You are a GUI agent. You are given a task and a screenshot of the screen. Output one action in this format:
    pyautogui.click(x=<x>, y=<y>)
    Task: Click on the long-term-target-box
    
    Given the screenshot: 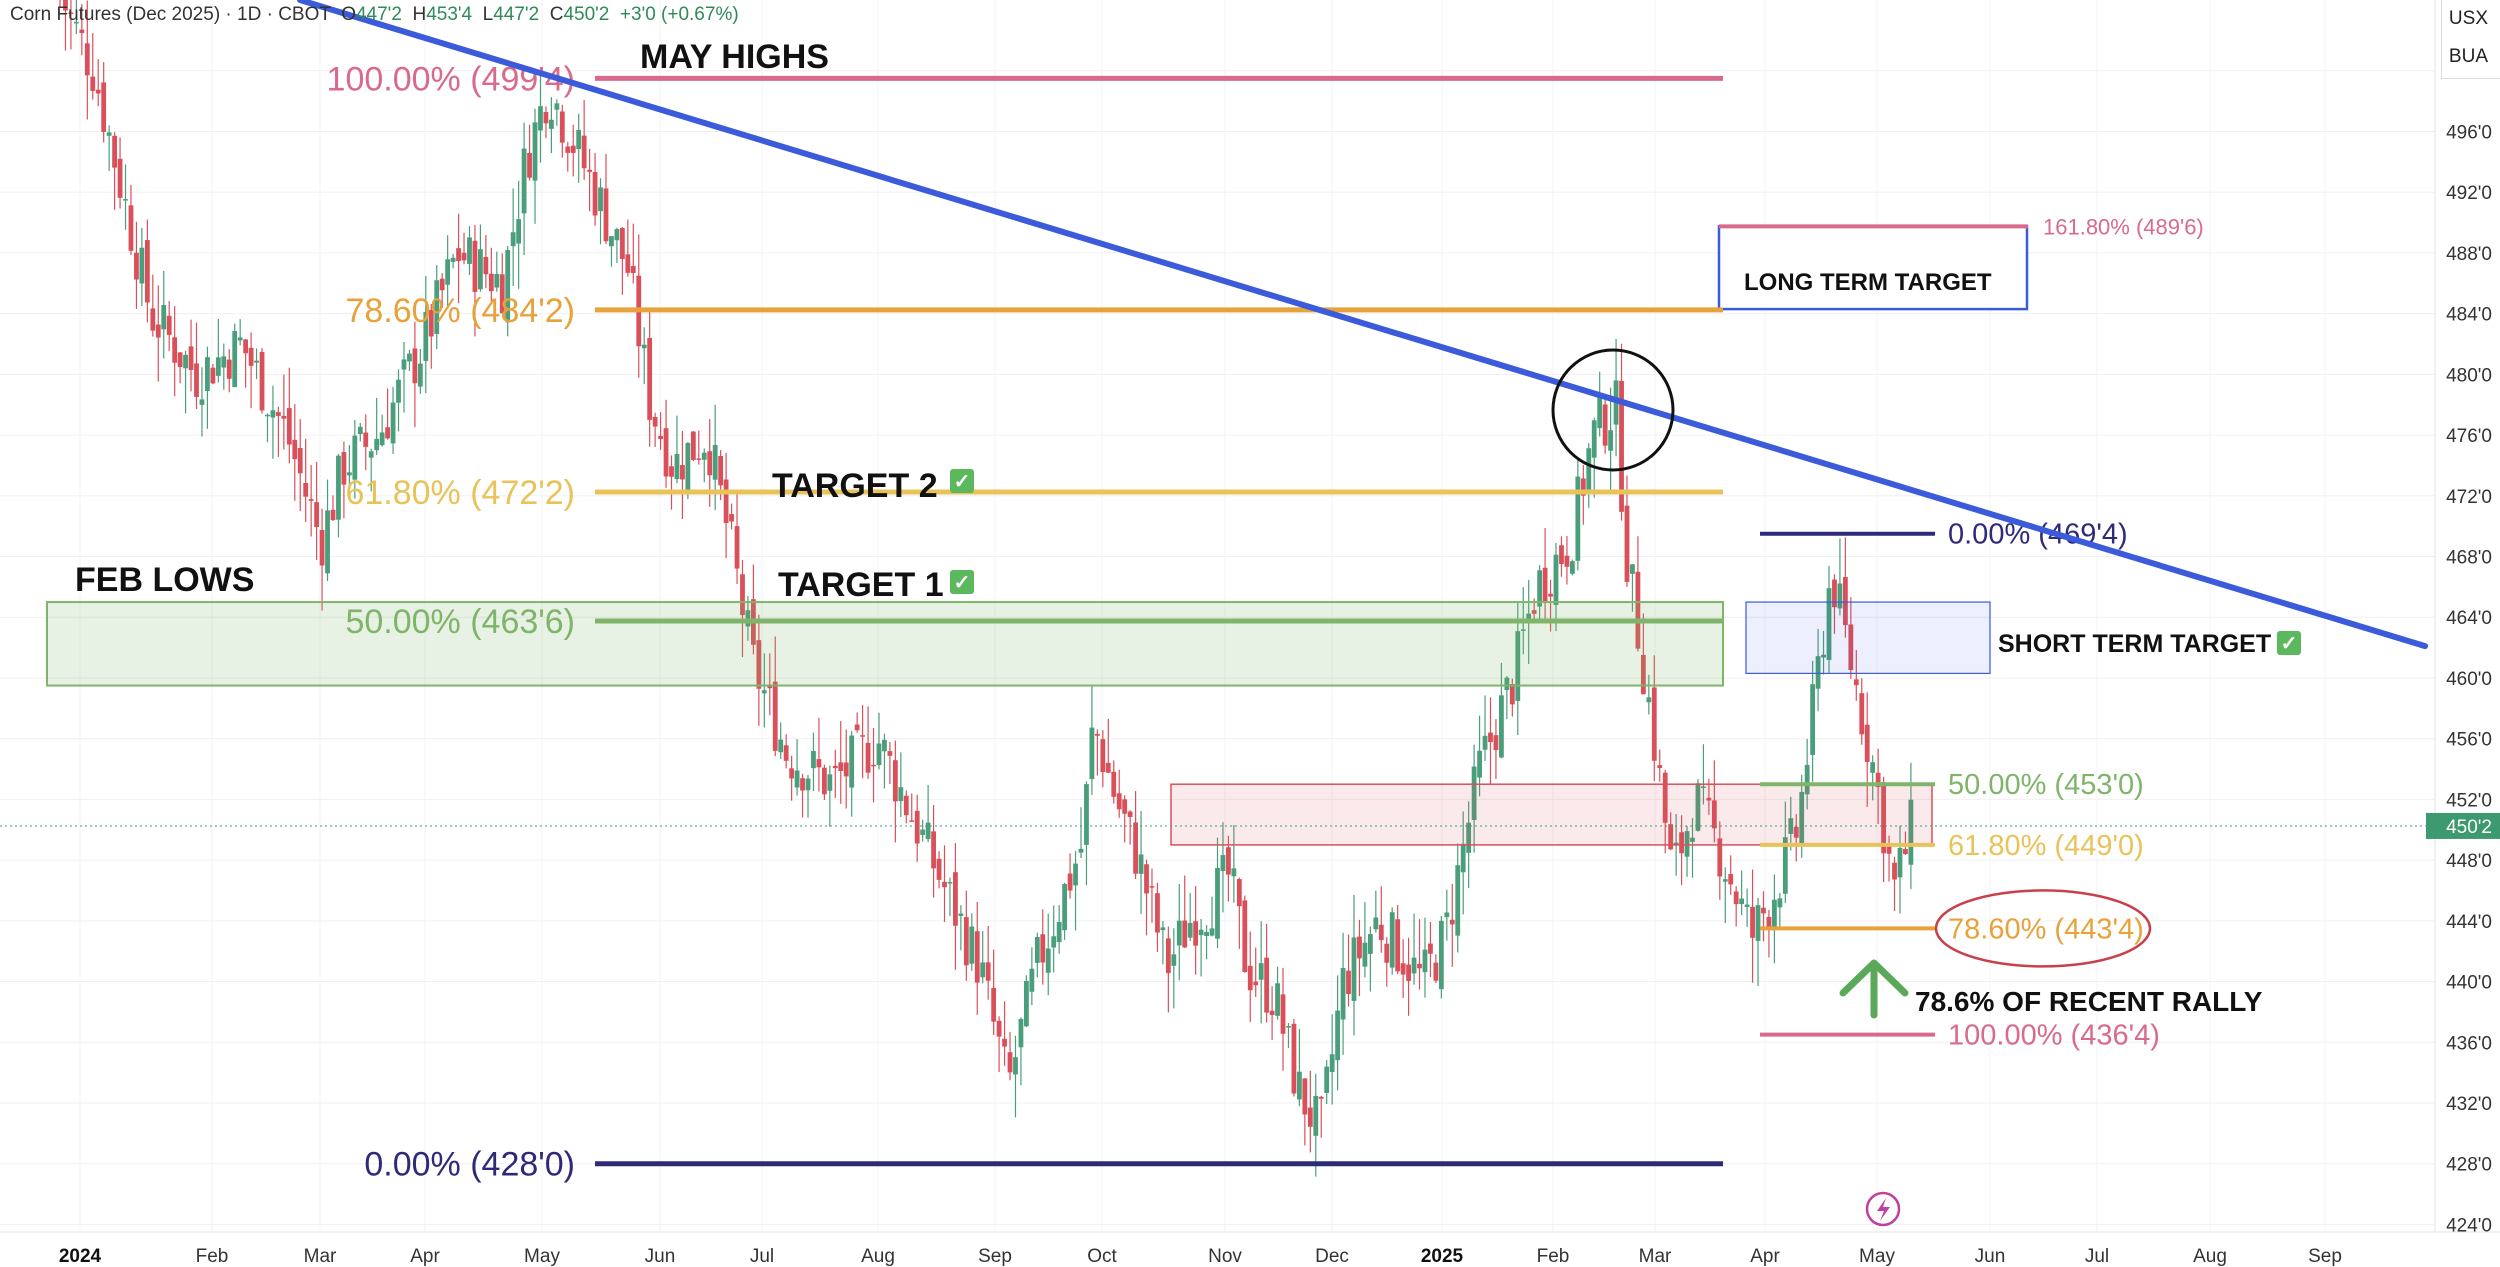 What is the action you would take?
    pyautogui.click(x=1873, y=268)
    